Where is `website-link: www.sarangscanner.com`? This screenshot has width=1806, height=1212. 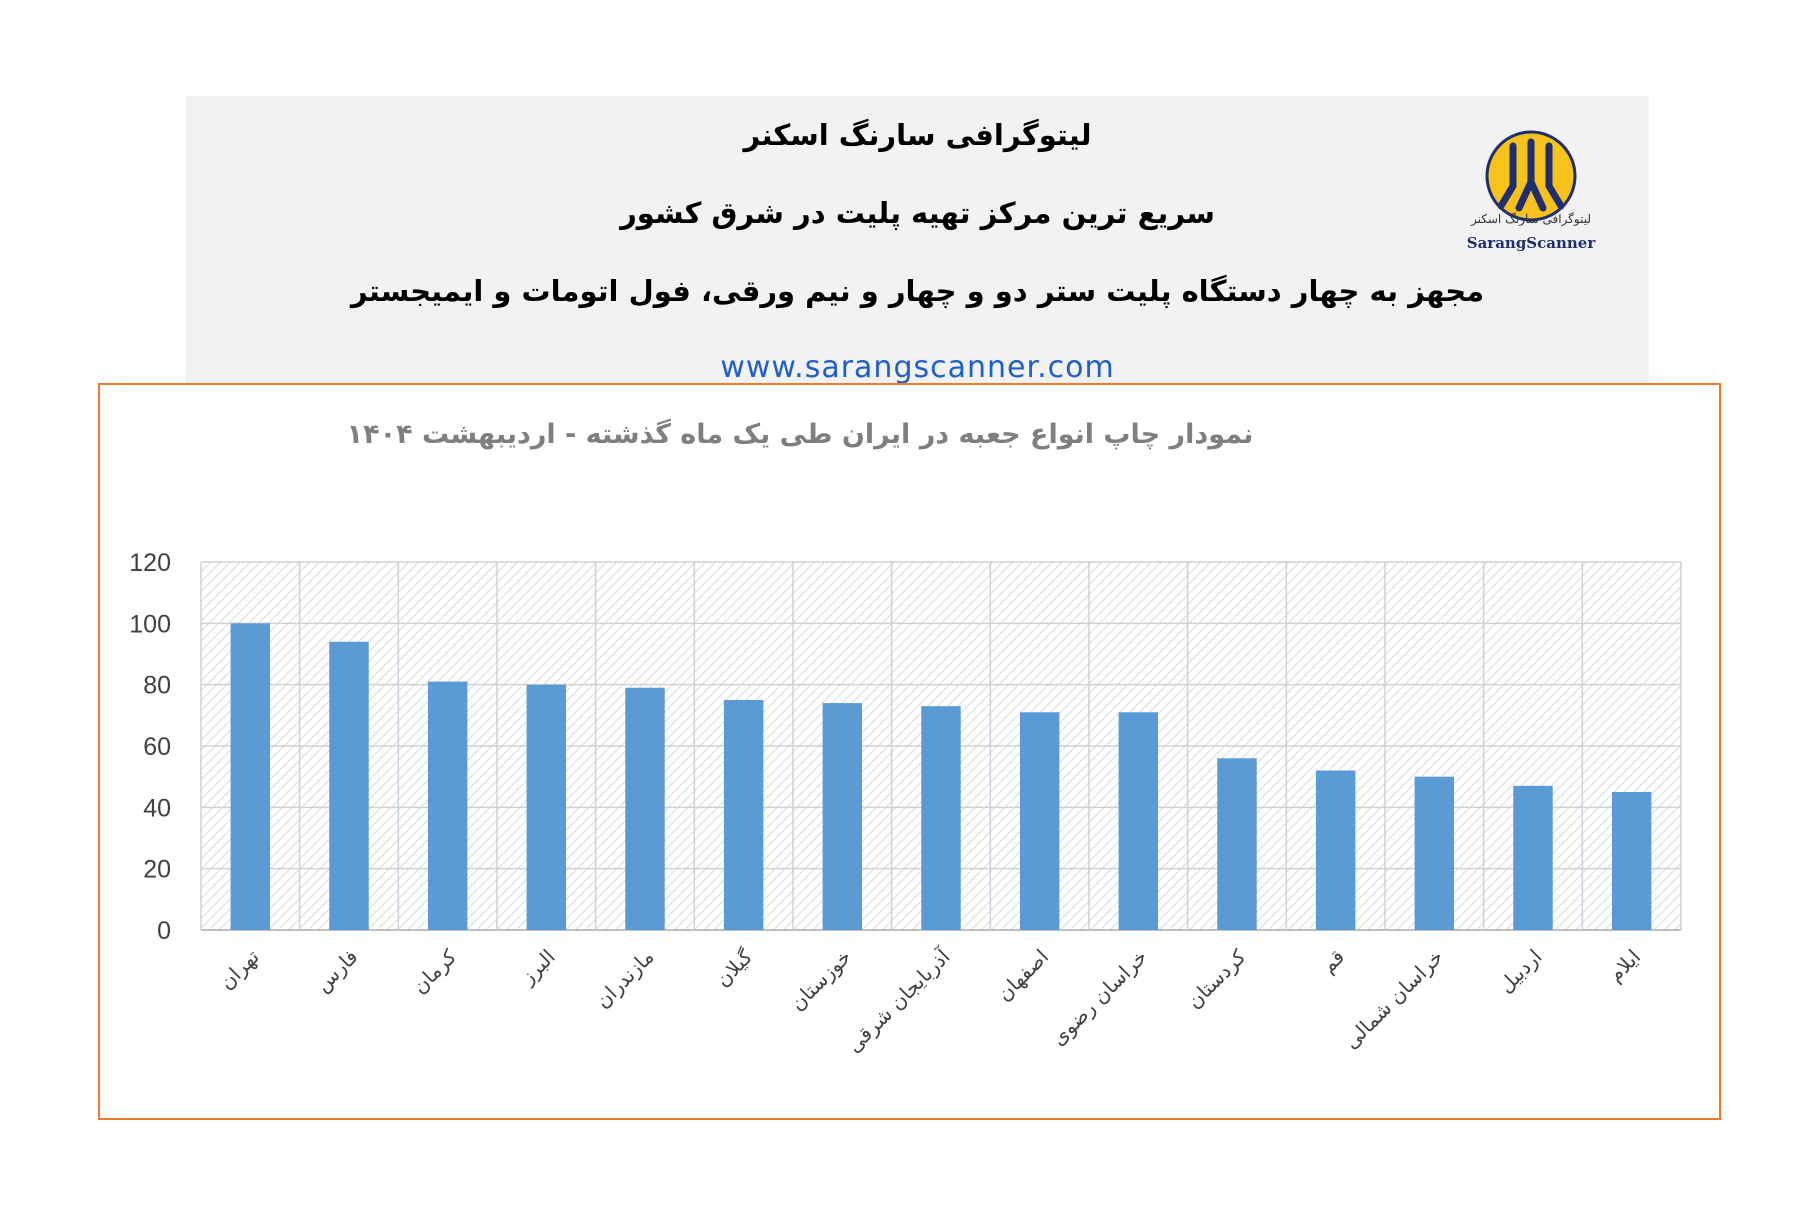 website-link: www.sarangscanner.com is located at coordinates (917, 367).